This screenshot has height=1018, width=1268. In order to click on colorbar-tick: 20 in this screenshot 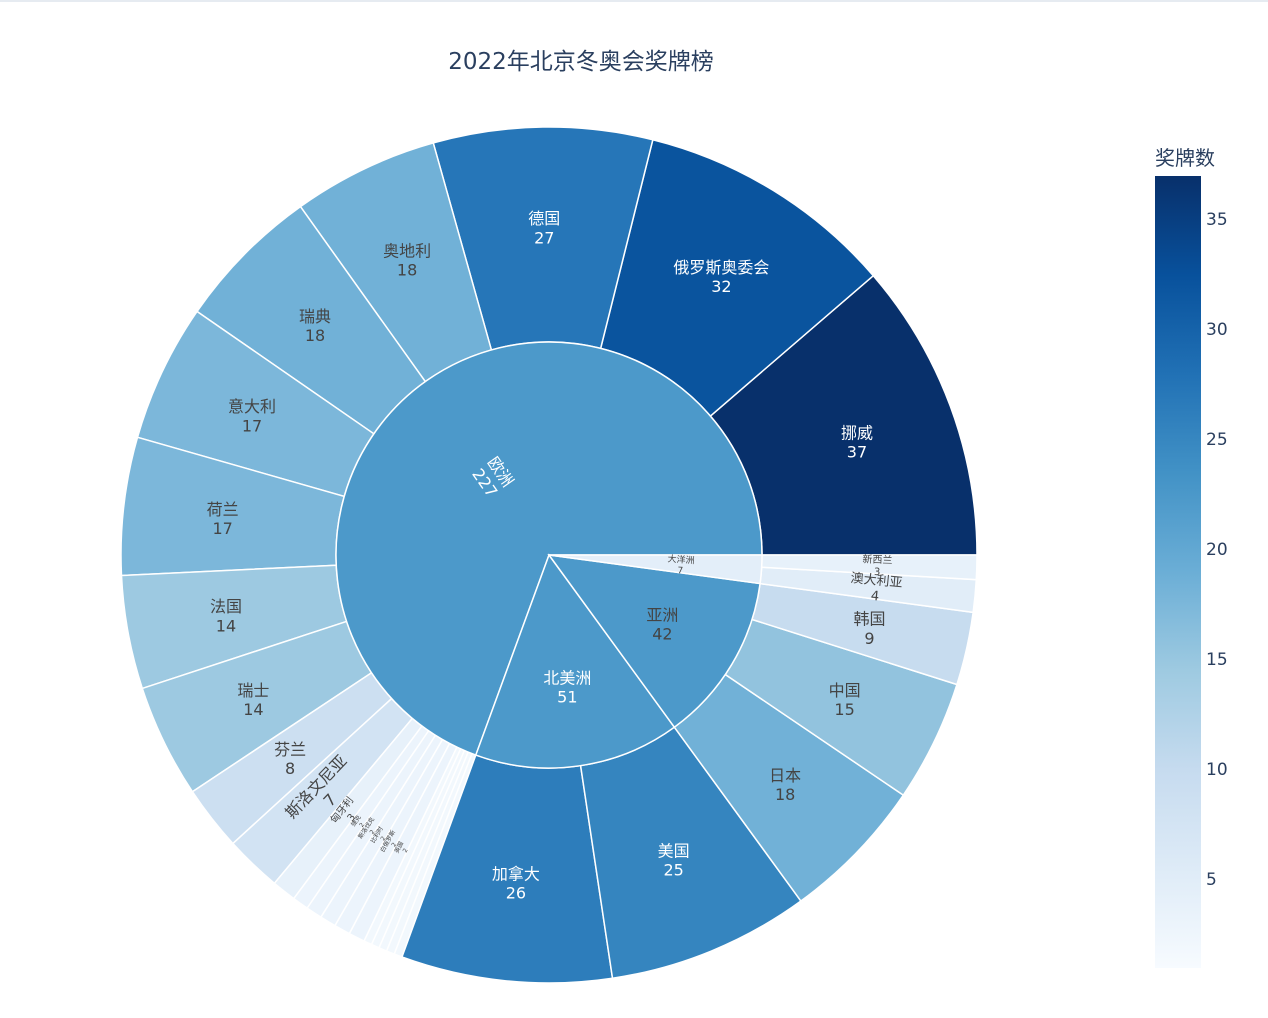, I will do `click(1217, 550)`.